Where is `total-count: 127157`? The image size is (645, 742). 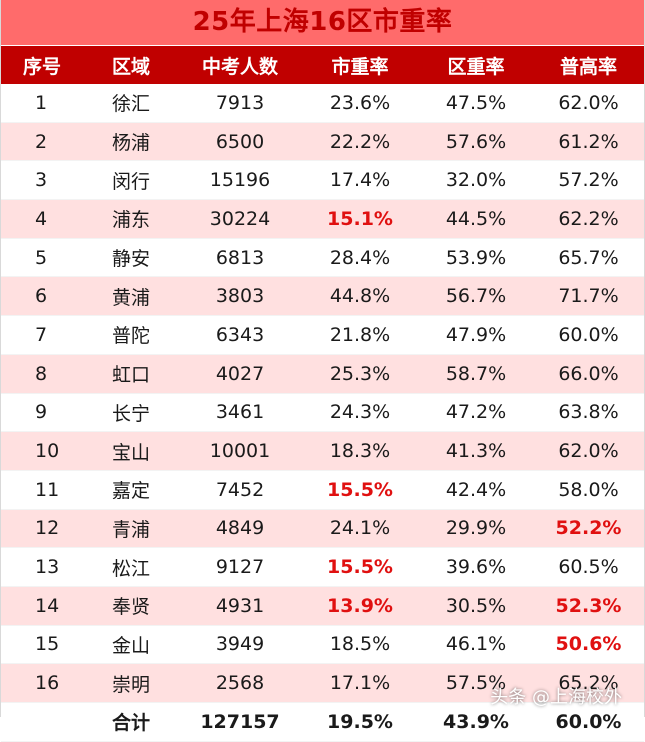
total-count: 127157 is located at coordinates (240, 722).